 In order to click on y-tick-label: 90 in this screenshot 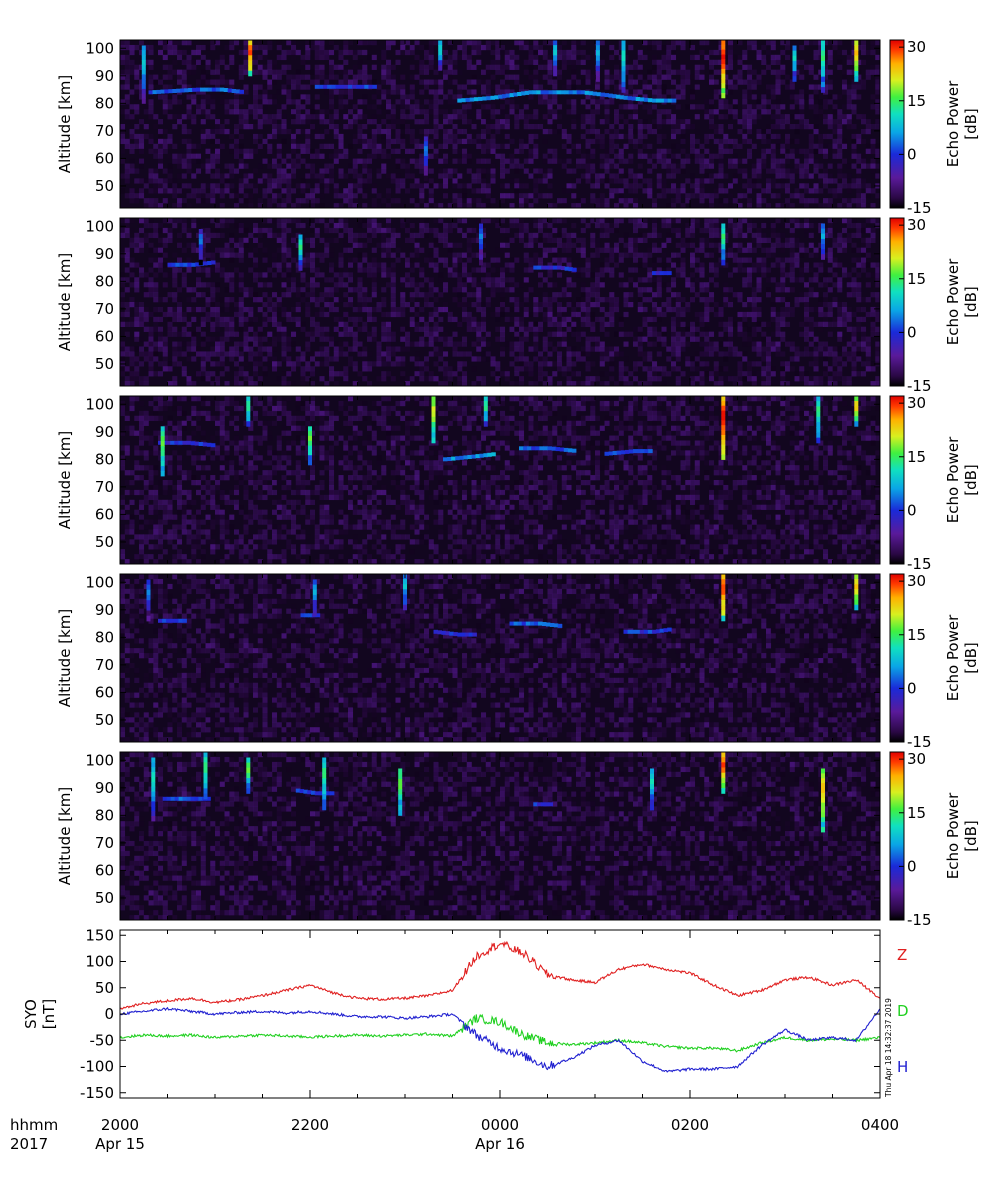, I will do `click(104, 254)`.